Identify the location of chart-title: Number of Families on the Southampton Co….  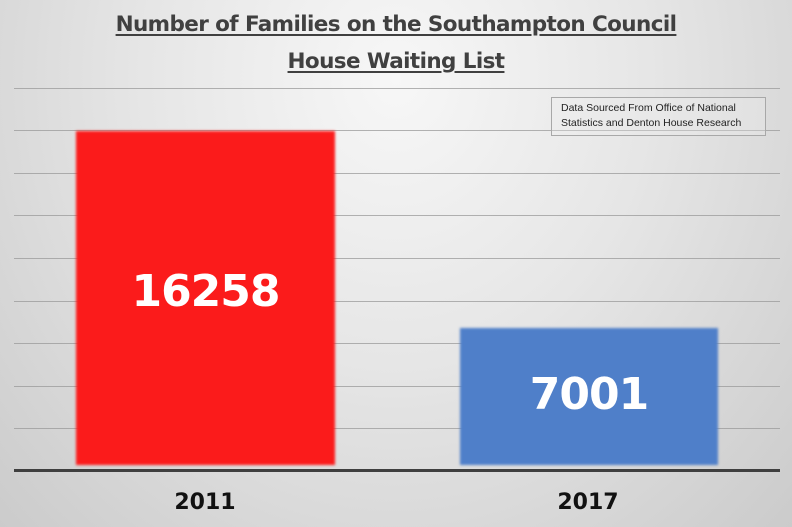
(396, 43).